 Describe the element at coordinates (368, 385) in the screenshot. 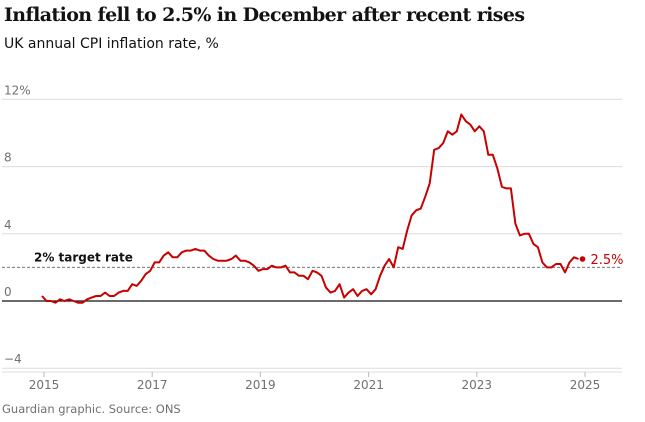

I see `x-tick-label: 2021` at that location.